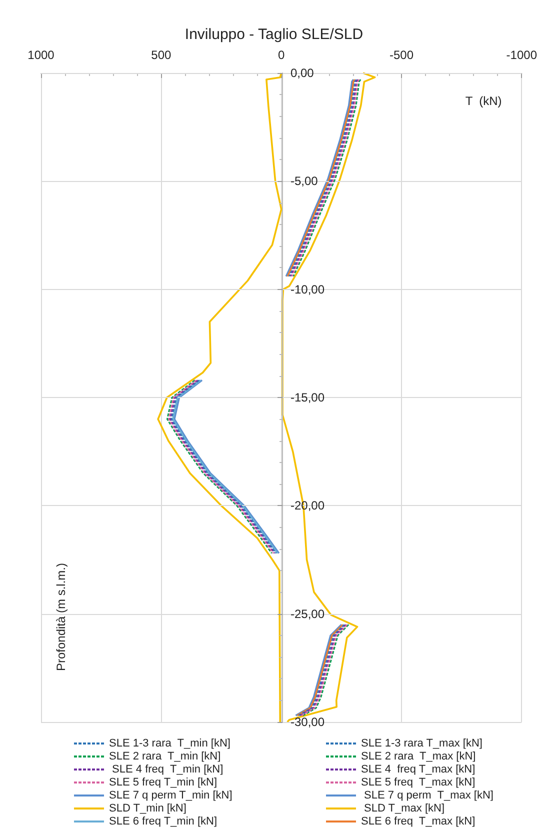 This screenshot has height=840, width=548. Describe the element at coordinates (427, 796) in the screenshot. I see `legend-label: SLE 7 q perm T_max [kN]` at that location.